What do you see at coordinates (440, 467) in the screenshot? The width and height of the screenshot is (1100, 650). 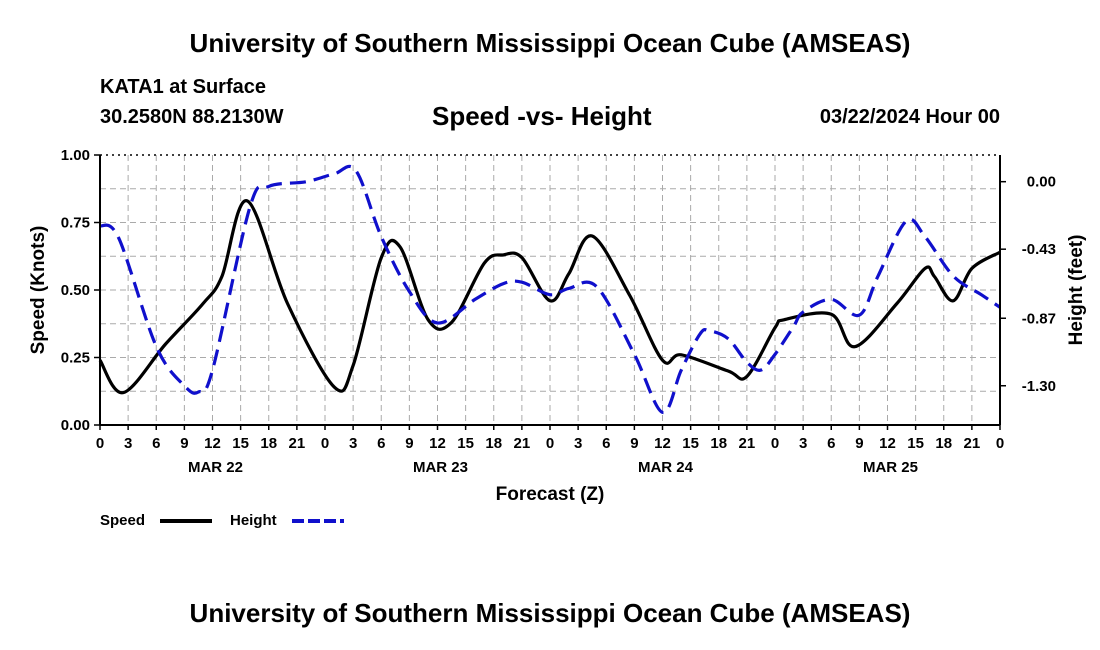 I see `x-day-label: MAR 23` at bounding box center [440, 467].